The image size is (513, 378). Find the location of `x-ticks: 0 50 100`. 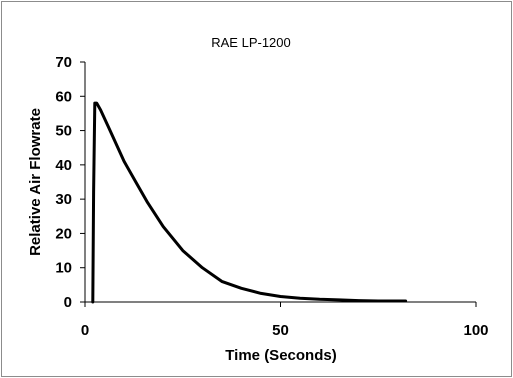

x-ticks: 0 50 100 is located at coordinates (285, 320).